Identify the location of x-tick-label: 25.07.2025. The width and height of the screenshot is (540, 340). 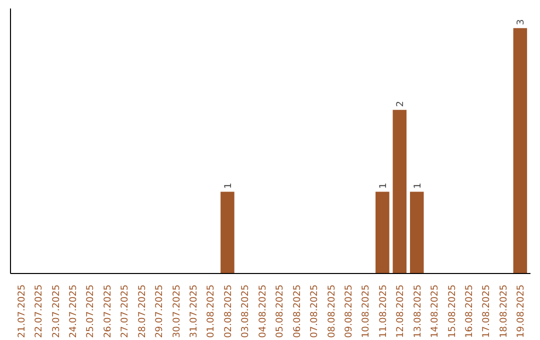
(90, 311).